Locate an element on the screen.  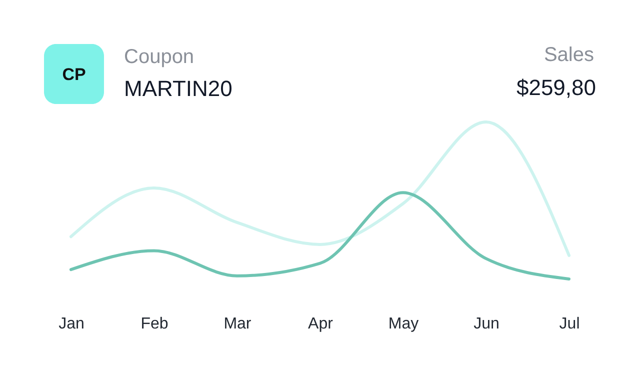
x-tick-label: Mar is located at coordinates (238, 324).